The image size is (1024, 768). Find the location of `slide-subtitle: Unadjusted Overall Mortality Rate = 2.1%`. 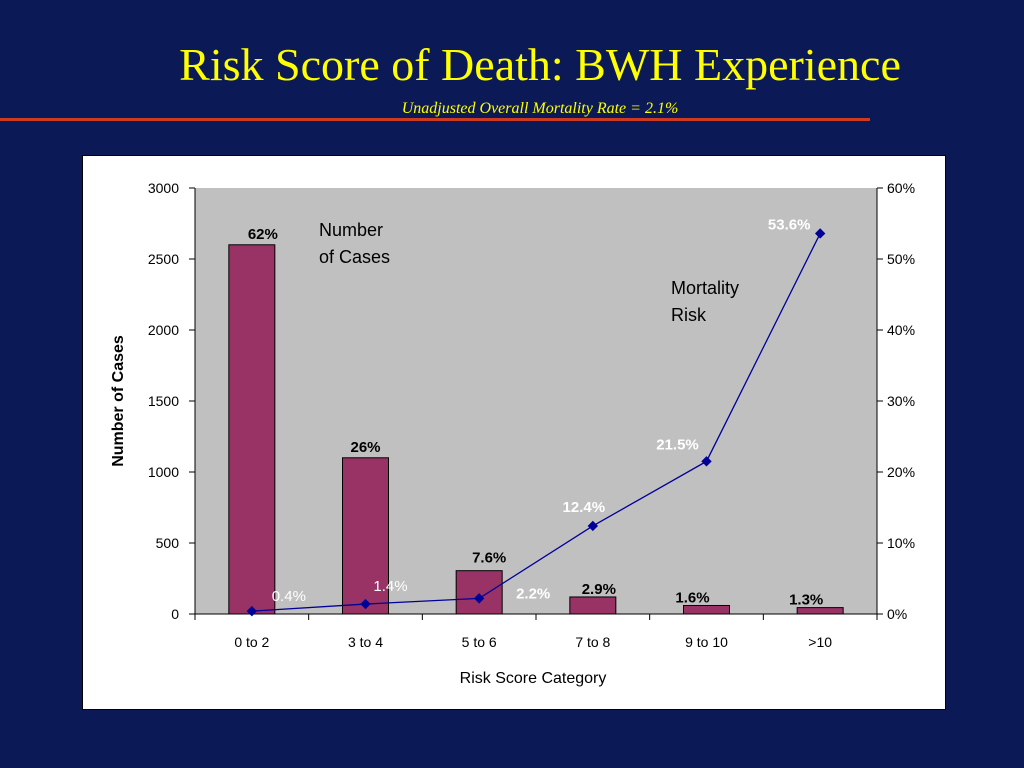

slide-subtitle: Unadjusted Overall Mortality Rate = 2.1% is located at coordinates (540, 108).